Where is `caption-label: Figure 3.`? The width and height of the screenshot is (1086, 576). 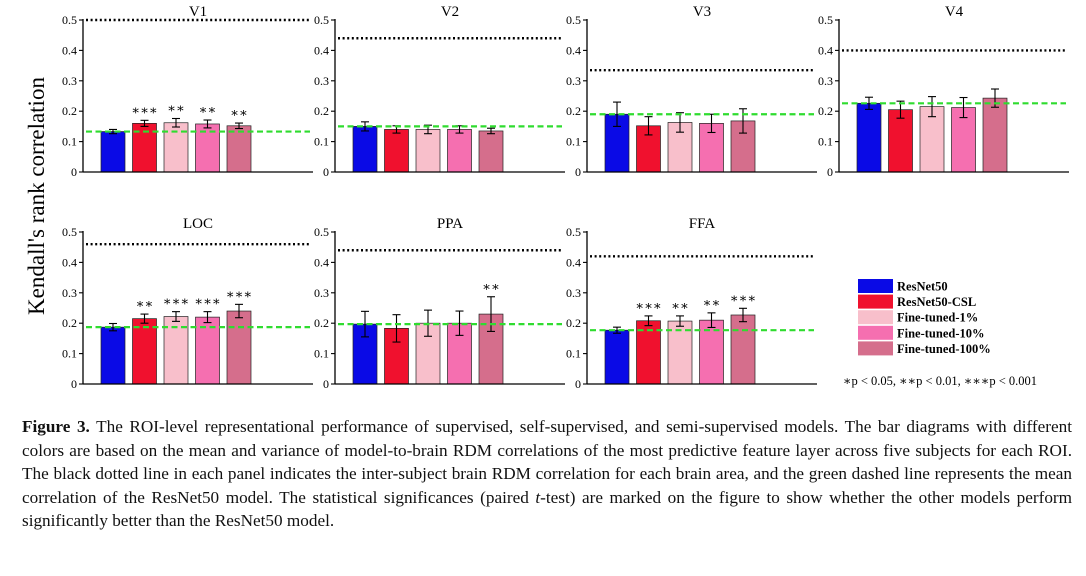 caption-label: Figure 3. is located at coordinates (56, 426).